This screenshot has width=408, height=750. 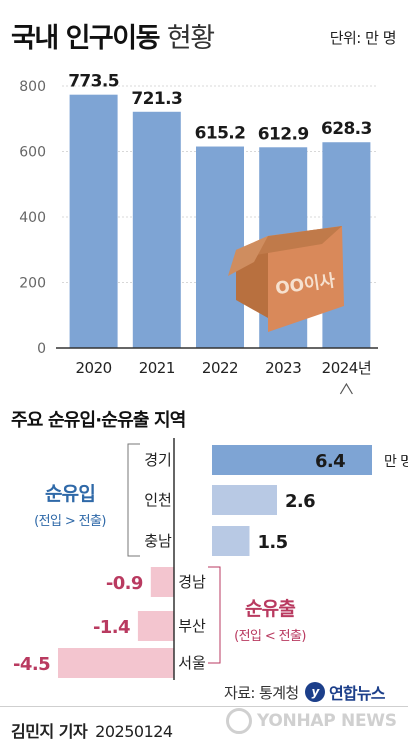 I want to click on category-label: 경남, so click(x=192, y=582).